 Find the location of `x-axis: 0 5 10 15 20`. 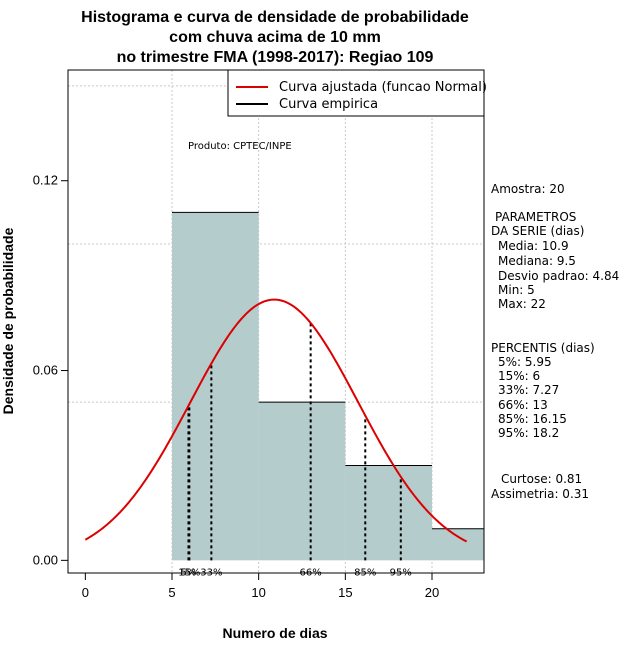

x-axis: 0 5 10 15 20 is located at coordinates (260, 586).